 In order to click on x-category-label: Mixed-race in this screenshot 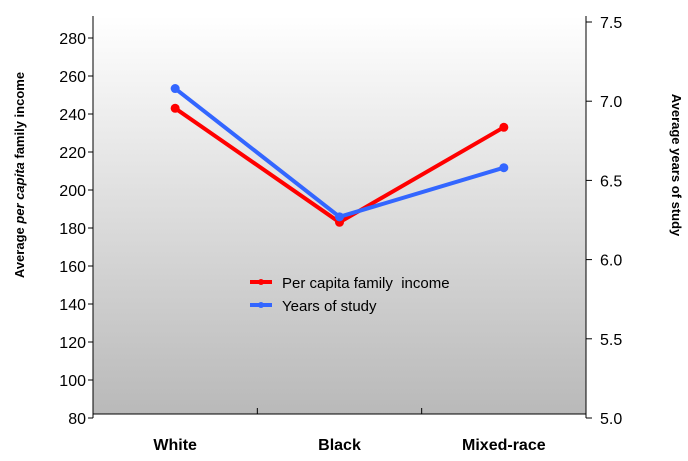, I will do `click(504, 445)`.